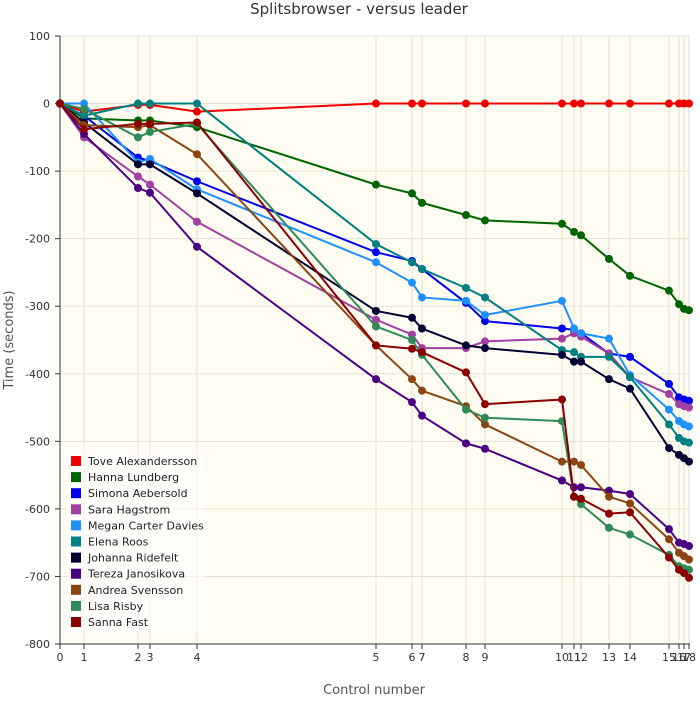 This screenshot has height=713, width=700. What do you see at coordinates (669, 657) in the screenshot?
I see `x-tick-label: 15` at bounding box center [669, 657].